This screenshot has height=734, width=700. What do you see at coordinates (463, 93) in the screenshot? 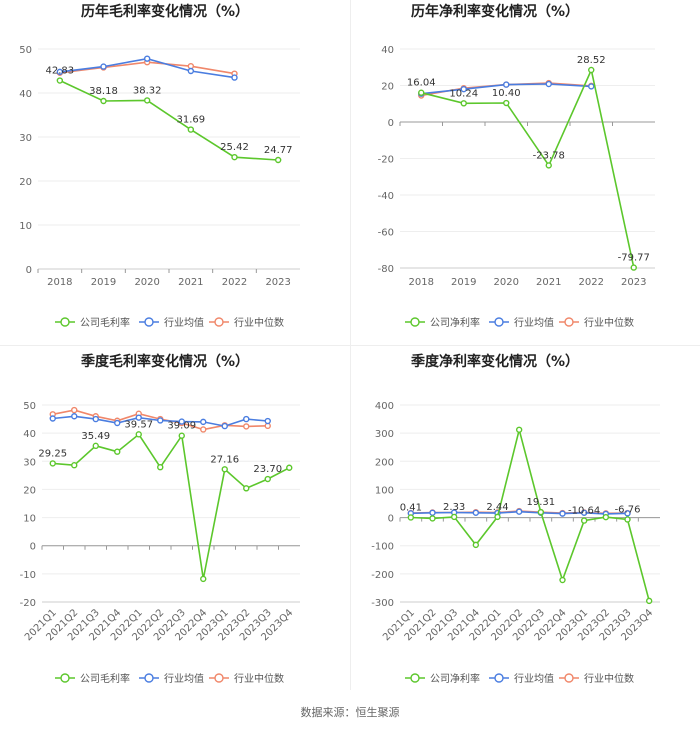
I see `data-label: 10.24` at bounding box center [463, 93].